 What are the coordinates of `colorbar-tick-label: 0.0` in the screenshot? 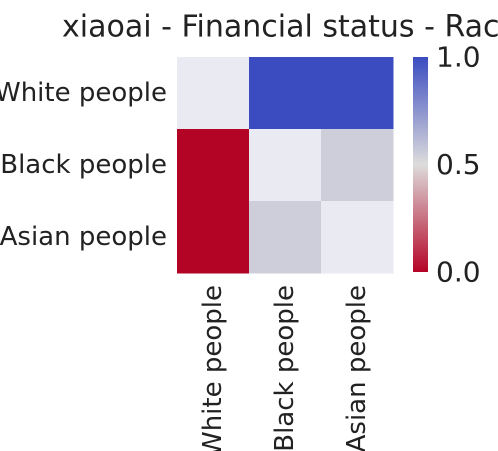 It's located at (458, 272).